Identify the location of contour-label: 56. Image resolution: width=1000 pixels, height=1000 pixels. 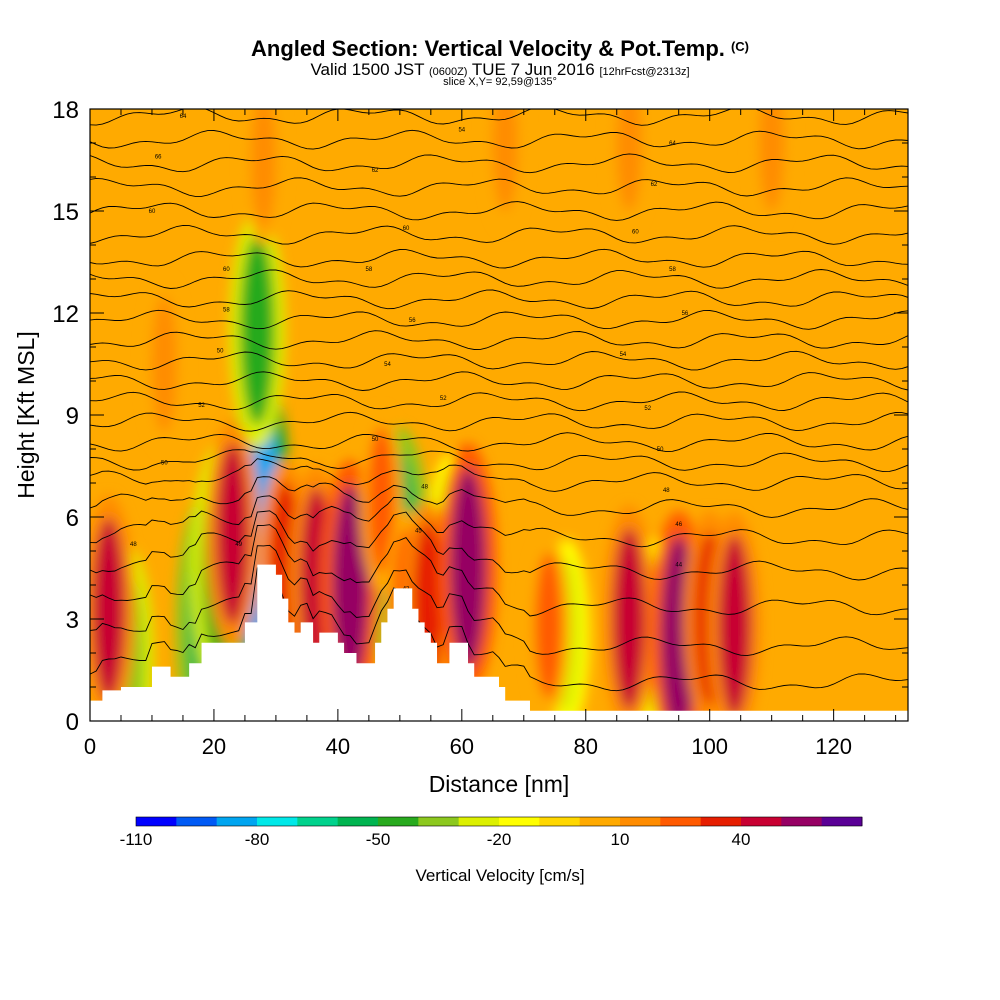
(412, 321).